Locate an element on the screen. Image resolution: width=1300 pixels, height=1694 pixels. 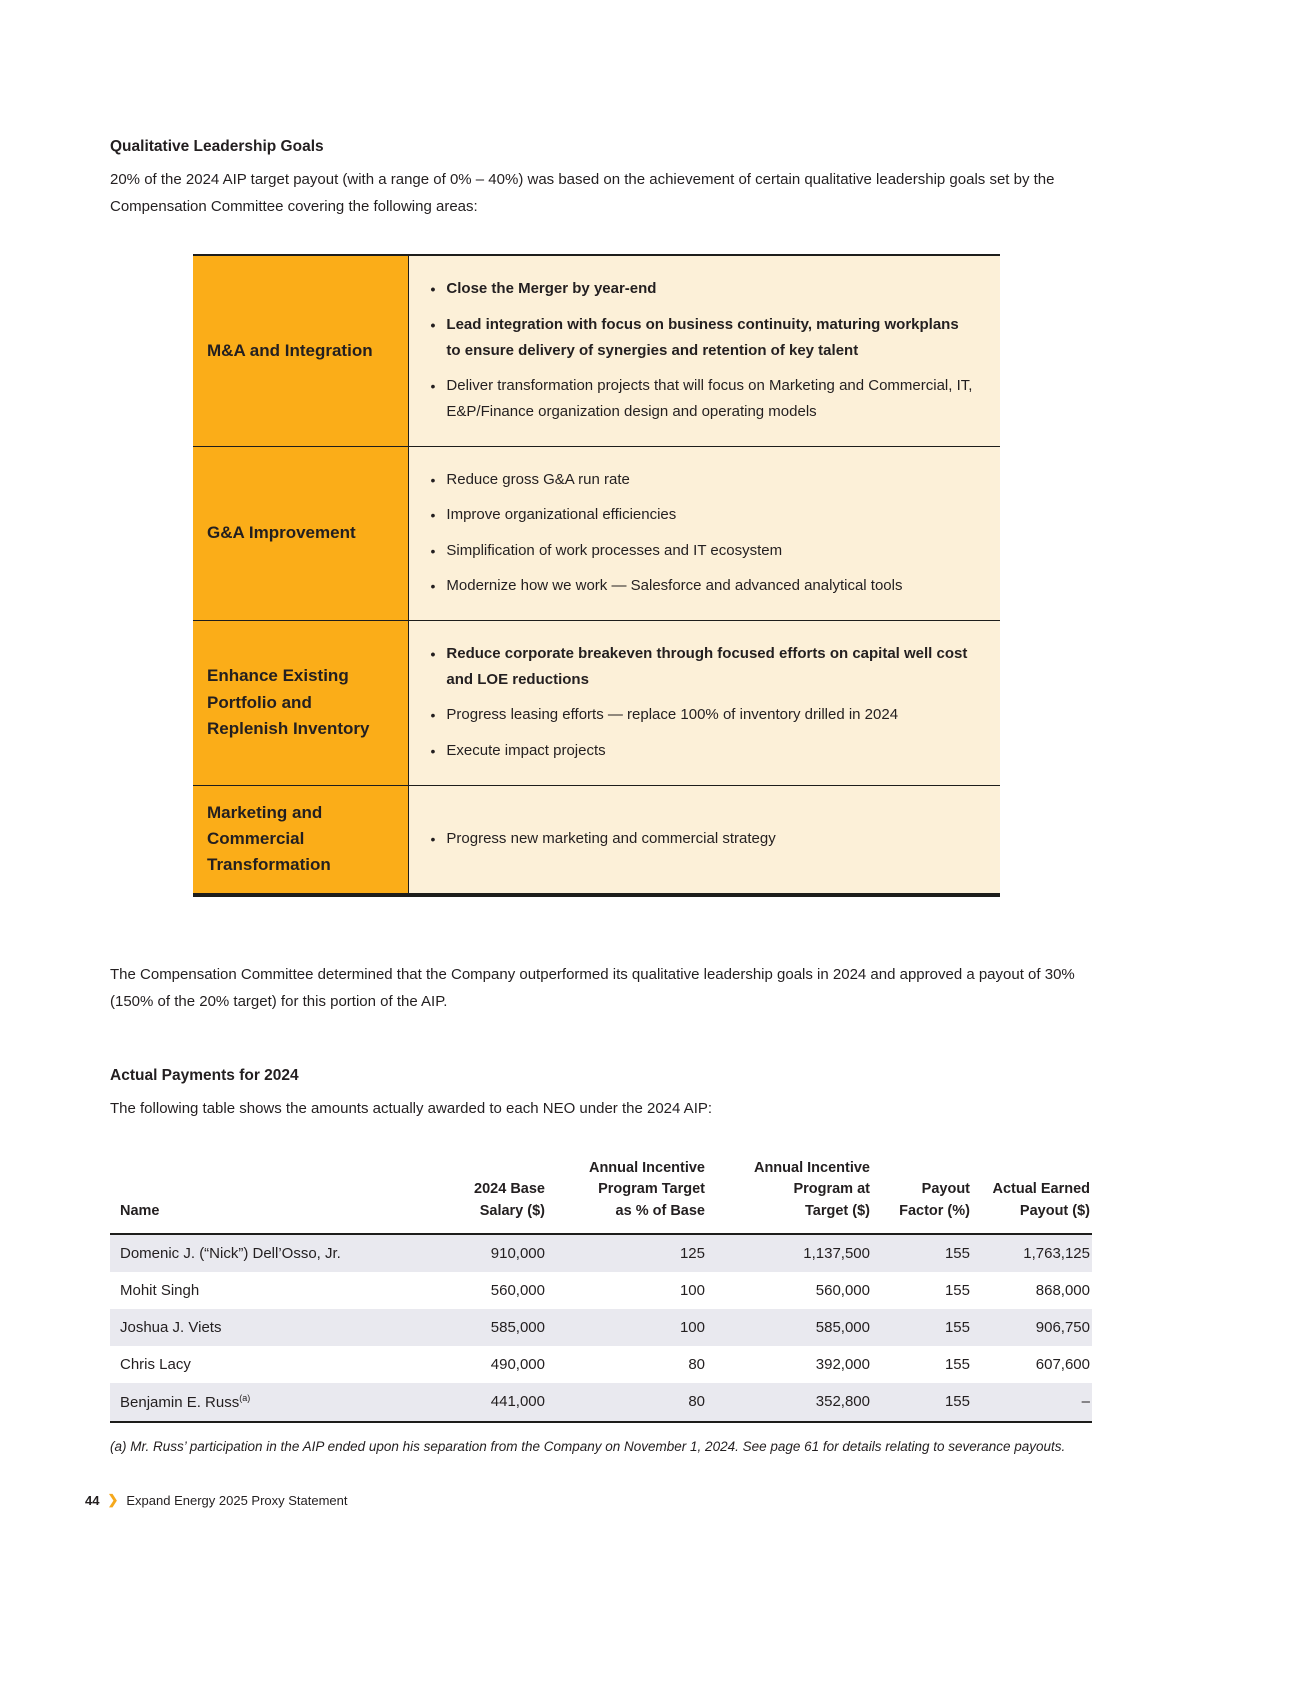
qualitative-goals-heading: Qualitative Leadership Goals is located at coordinates (217, 146).